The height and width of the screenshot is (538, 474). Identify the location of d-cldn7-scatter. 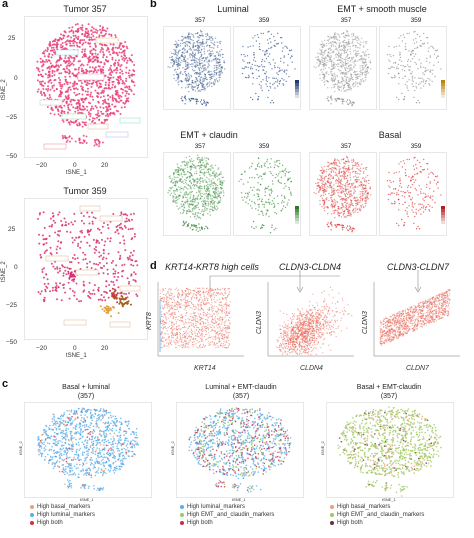
(416, 319).